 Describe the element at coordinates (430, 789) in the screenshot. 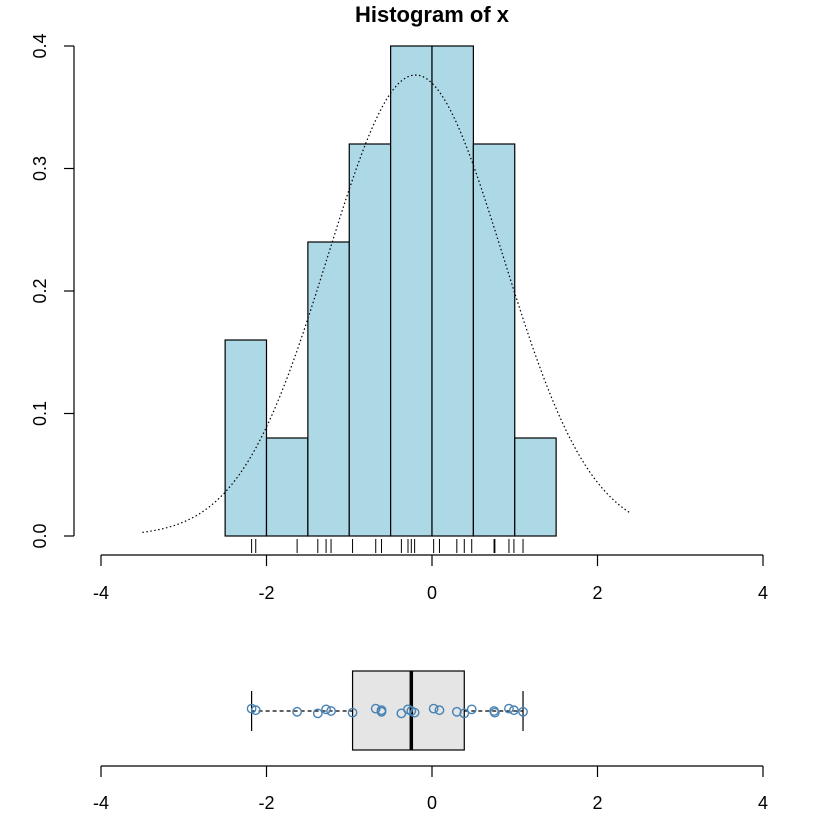

I see `boxplot-x-axis: -4 -2 0 2 4` at that location.